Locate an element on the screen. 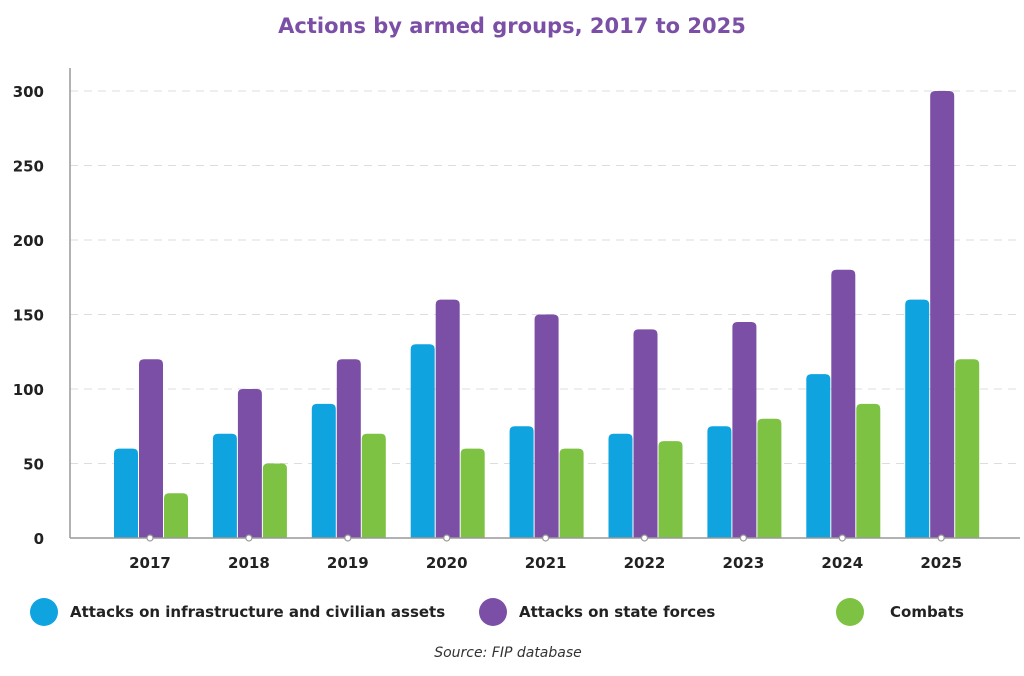 This screenshot has height=676, width=1024. x-tick-label: 2020 is located at coordinates (447, 563).